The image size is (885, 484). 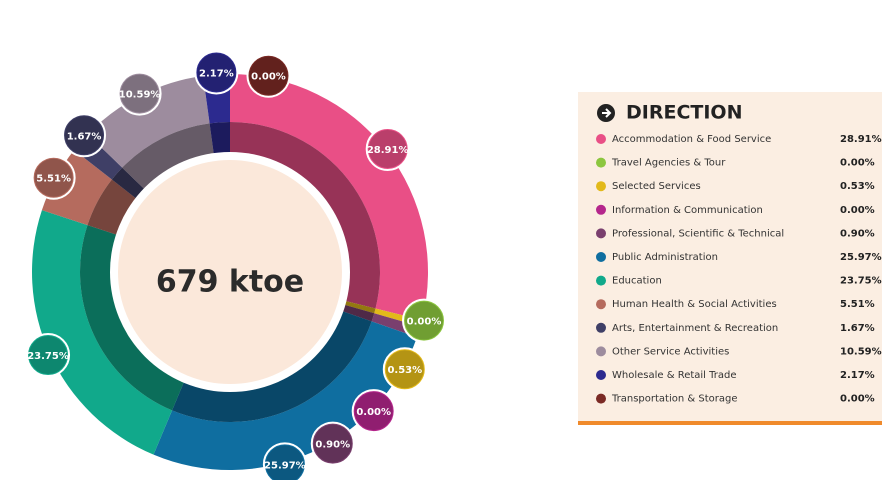 I want to click on legend-label: Information & Communication, so click(x=687, y=210).